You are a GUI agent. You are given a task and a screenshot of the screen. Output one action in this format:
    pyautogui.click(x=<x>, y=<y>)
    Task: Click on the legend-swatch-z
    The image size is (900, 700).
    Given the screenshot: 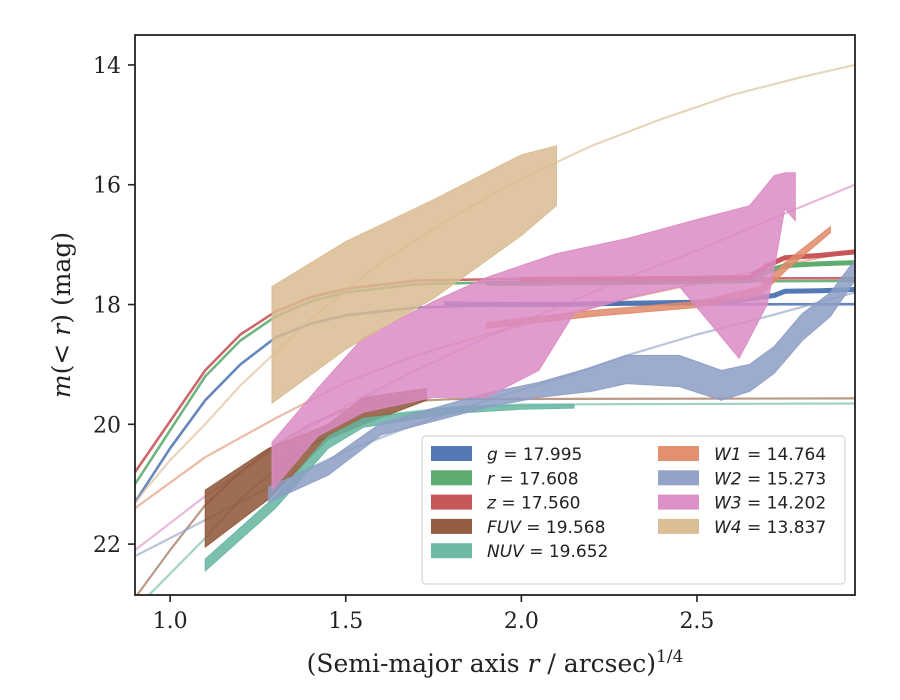 What is the action you would take?
    pyautogui.click(x=451, y=502)
    